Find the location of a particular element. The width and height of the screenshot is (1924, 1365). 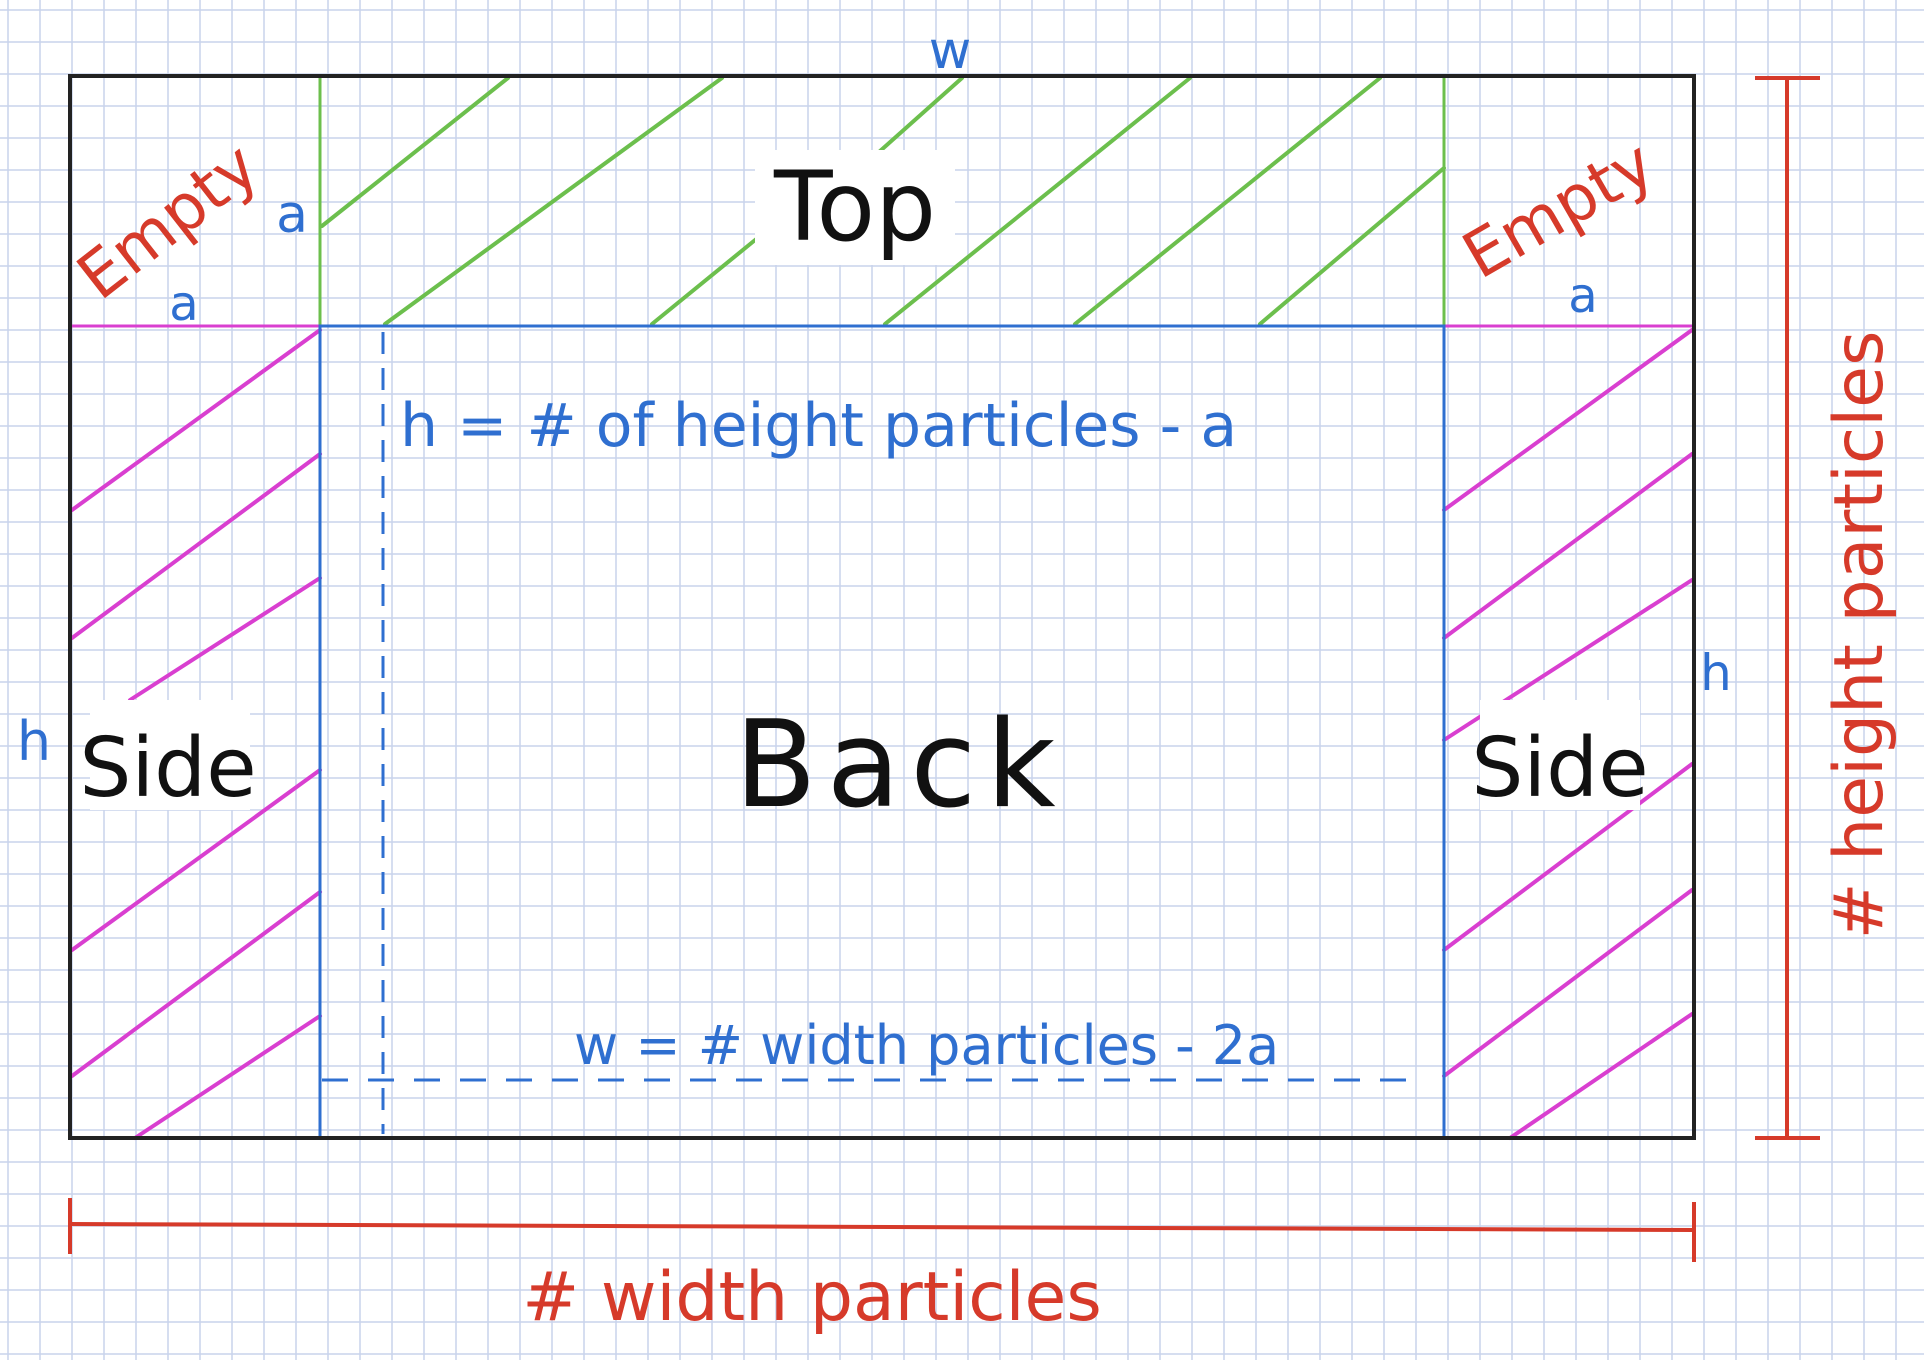

width-dimension-line is located at coordinates (882, 1227).